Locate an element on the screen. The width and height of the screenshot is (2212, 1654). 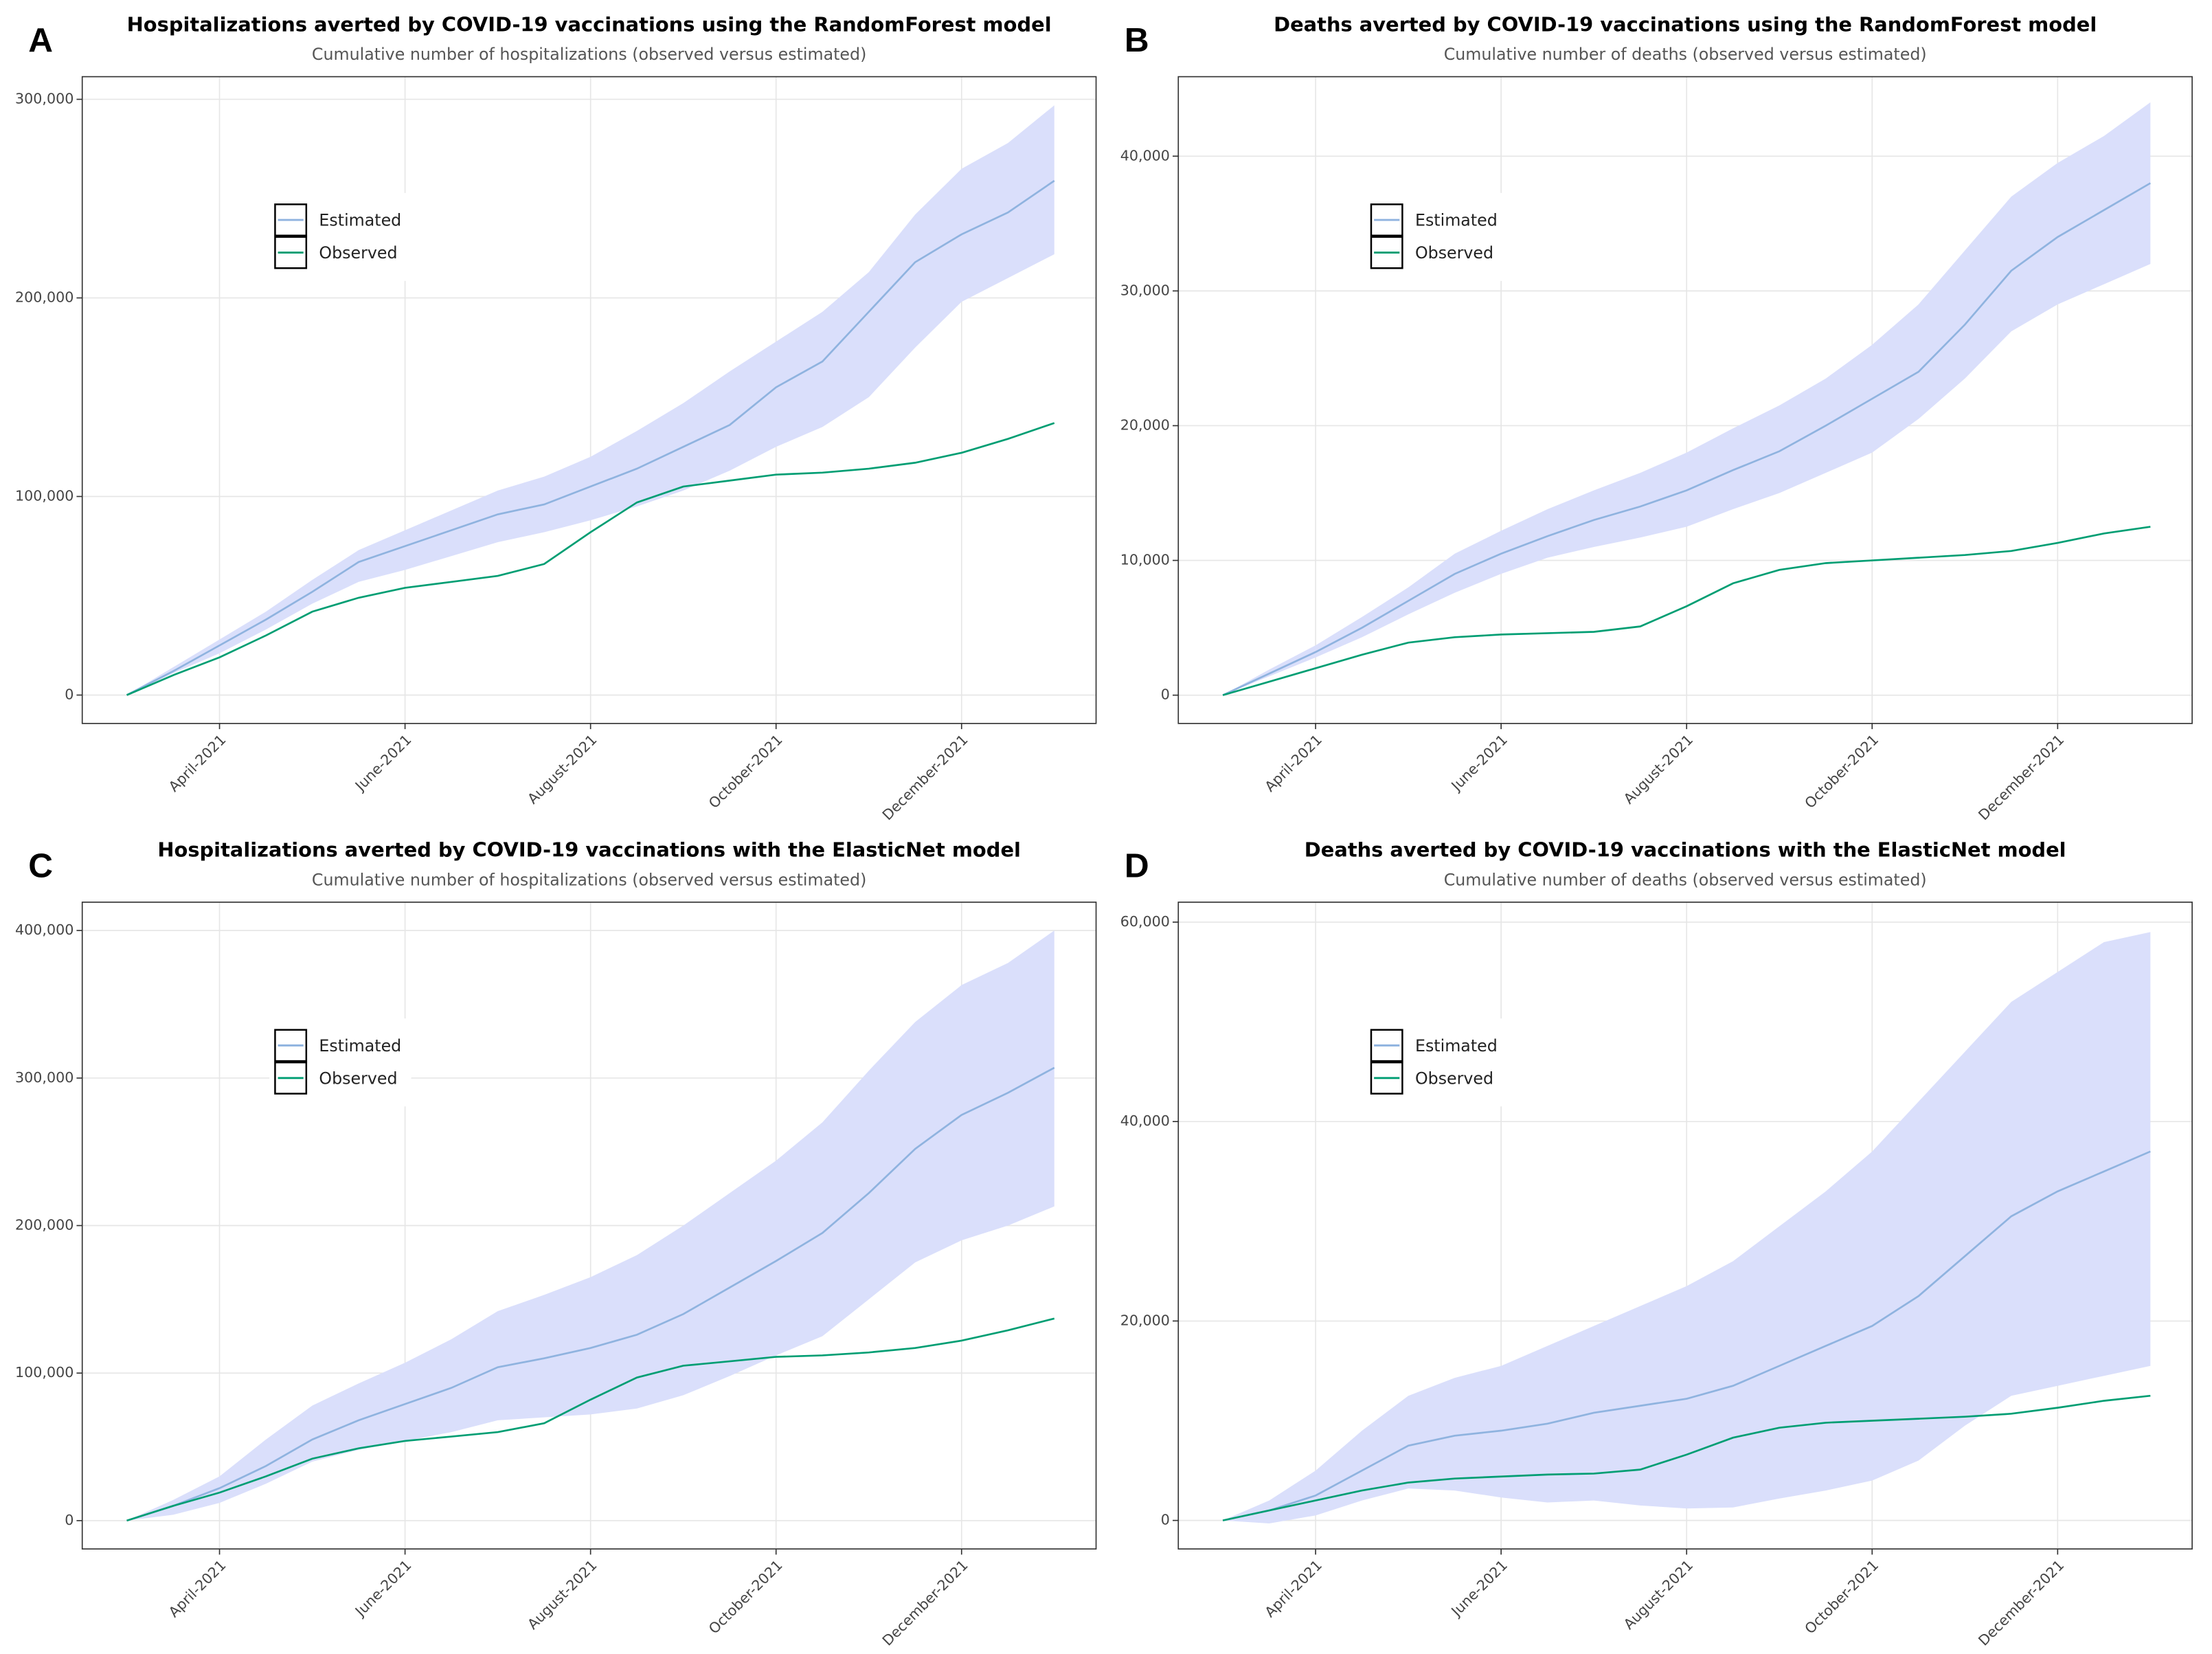
y-tick-label: 400,000 is located at coordinates (45, 929).